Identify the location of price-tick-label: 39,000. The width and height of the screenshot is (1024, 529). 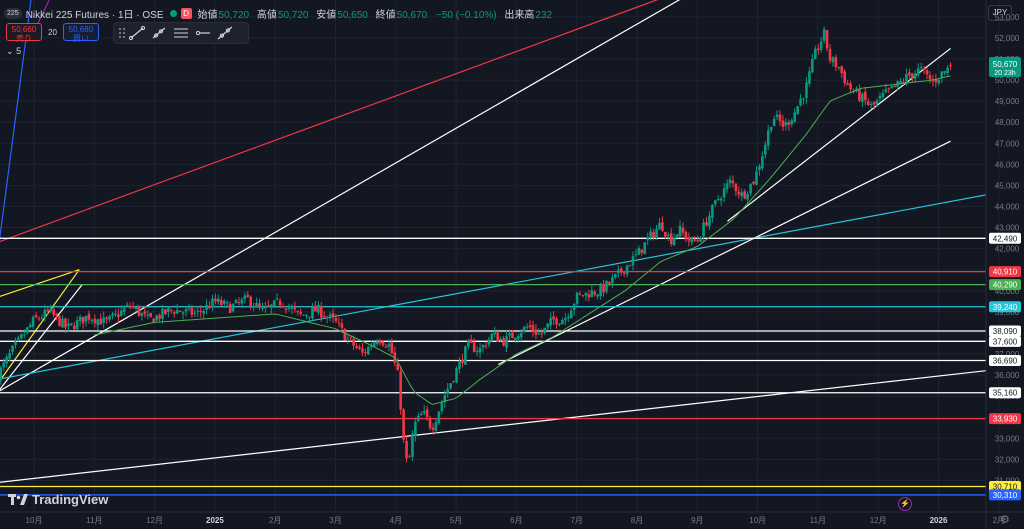
(1007, 312).